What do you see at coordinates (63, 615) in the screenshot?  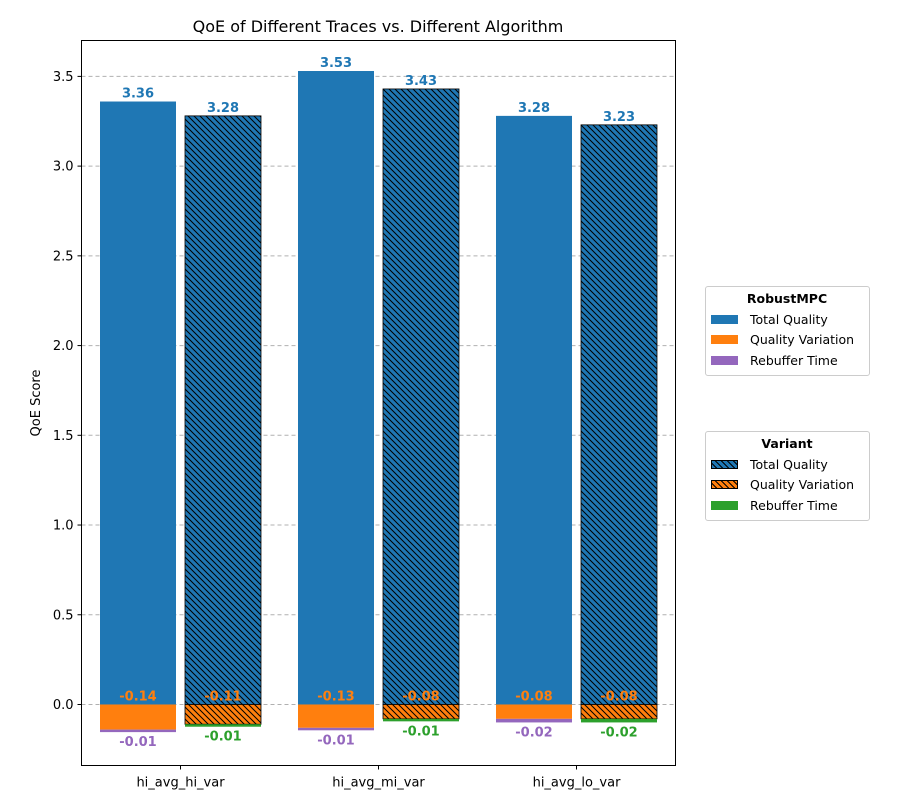 I see `y-tick-label: 0.5` at bounding box center [63, 615].